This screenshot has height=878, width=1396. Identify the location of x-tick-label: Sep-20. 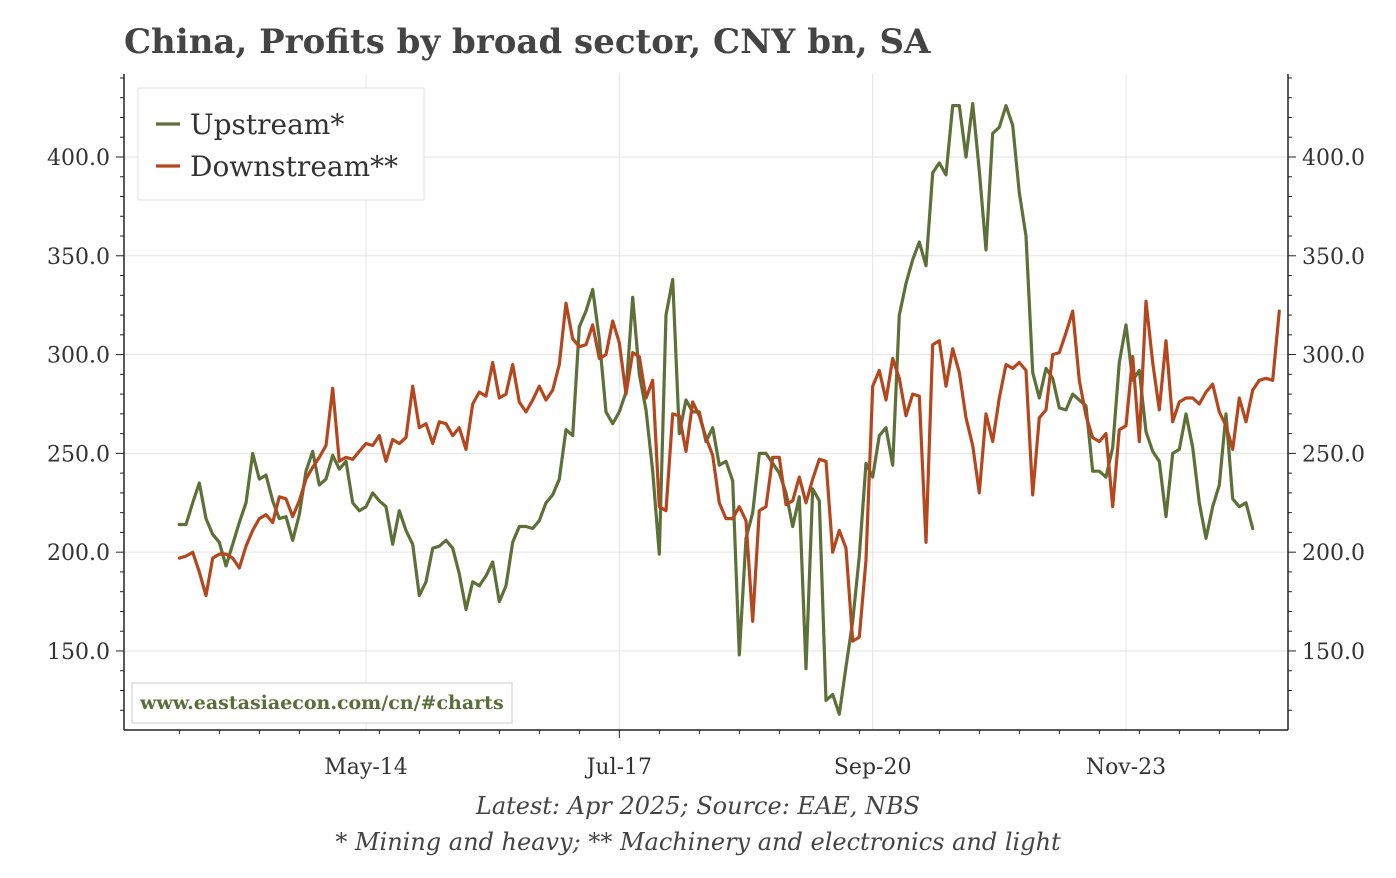
(873, 767).